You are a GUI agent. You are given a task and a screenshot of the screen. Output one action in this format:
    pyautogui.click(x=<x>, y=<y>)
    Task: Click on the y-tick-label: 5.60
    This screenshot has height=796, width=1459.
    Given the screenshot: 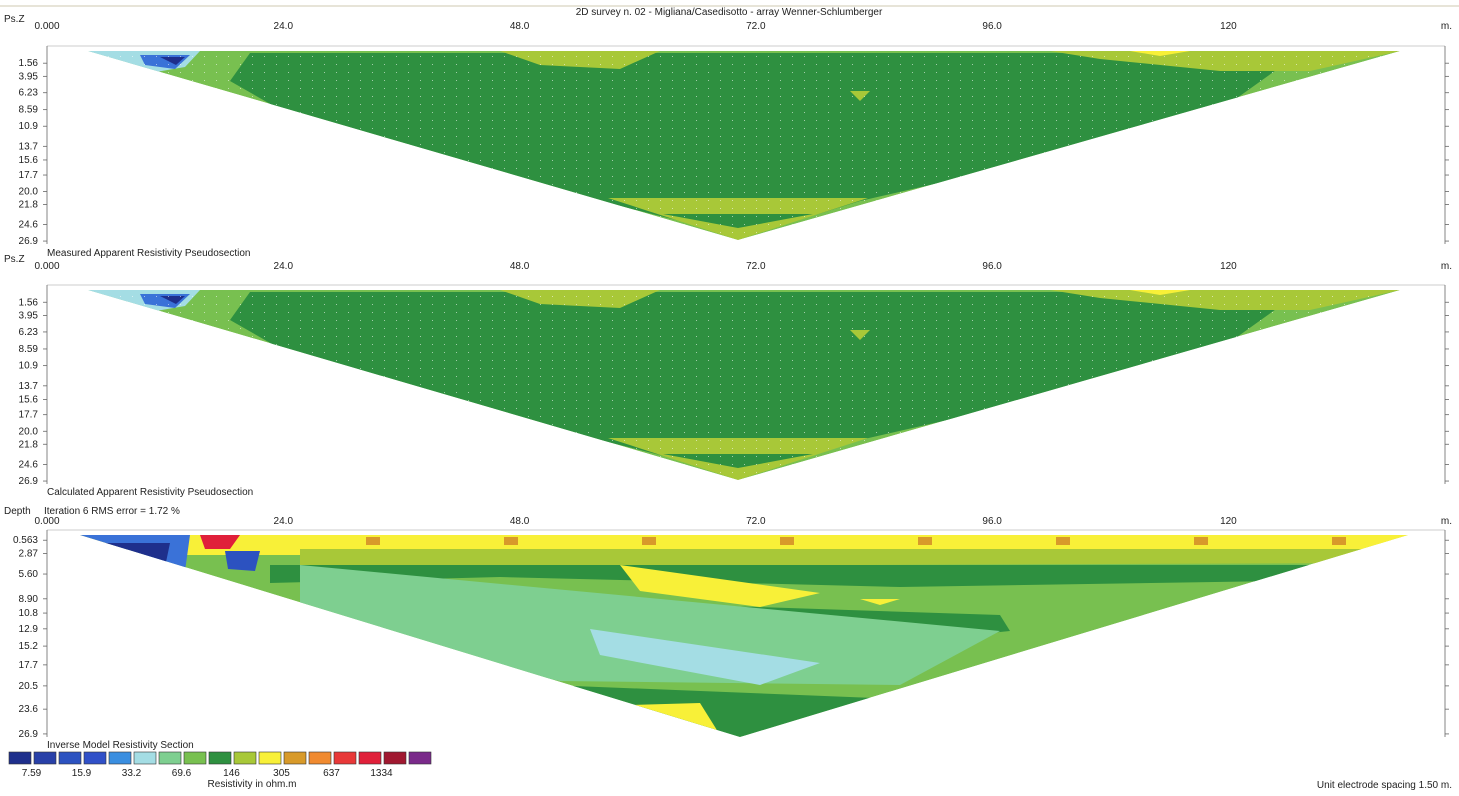 What is the action you would take?
    pyautogui.click(x=29, y=574)
    